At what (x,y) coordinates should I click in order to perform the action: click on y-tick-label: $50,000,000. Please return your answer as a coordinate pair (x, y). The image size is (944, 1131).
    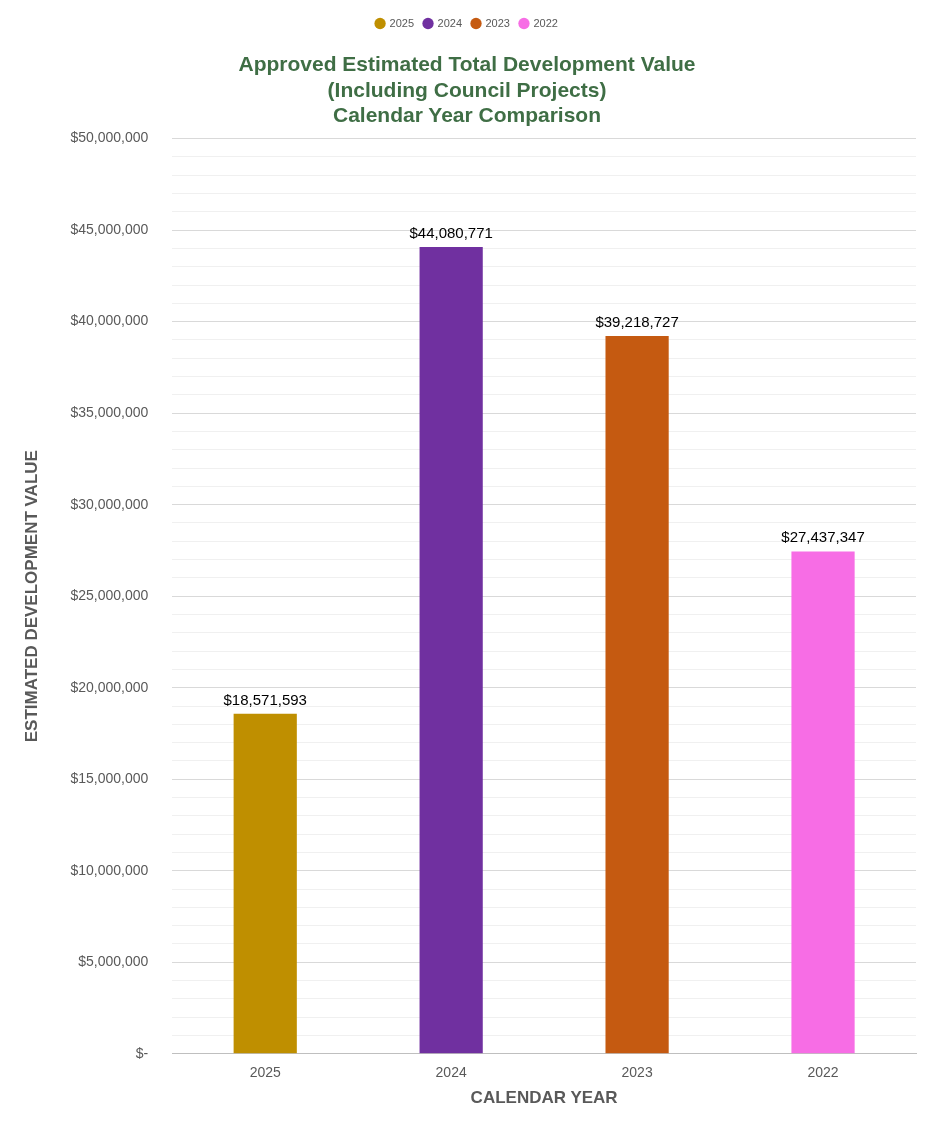
    Looking at the image, I should click on (109, 137).